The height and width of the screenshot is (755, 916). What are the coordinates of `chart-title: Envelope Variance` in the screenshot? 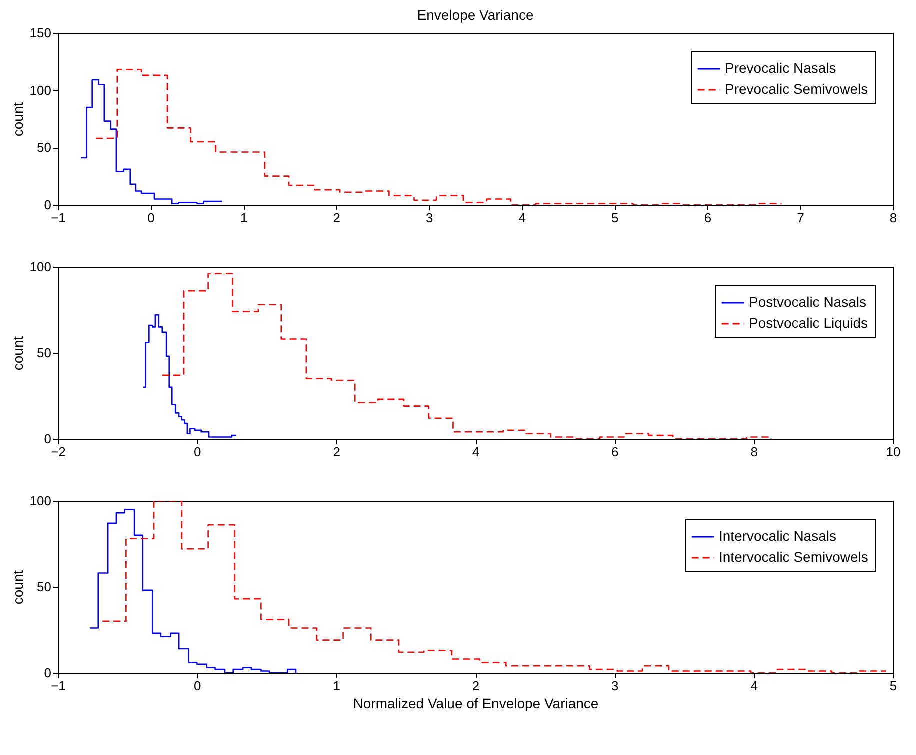 It's located at (475, 15).